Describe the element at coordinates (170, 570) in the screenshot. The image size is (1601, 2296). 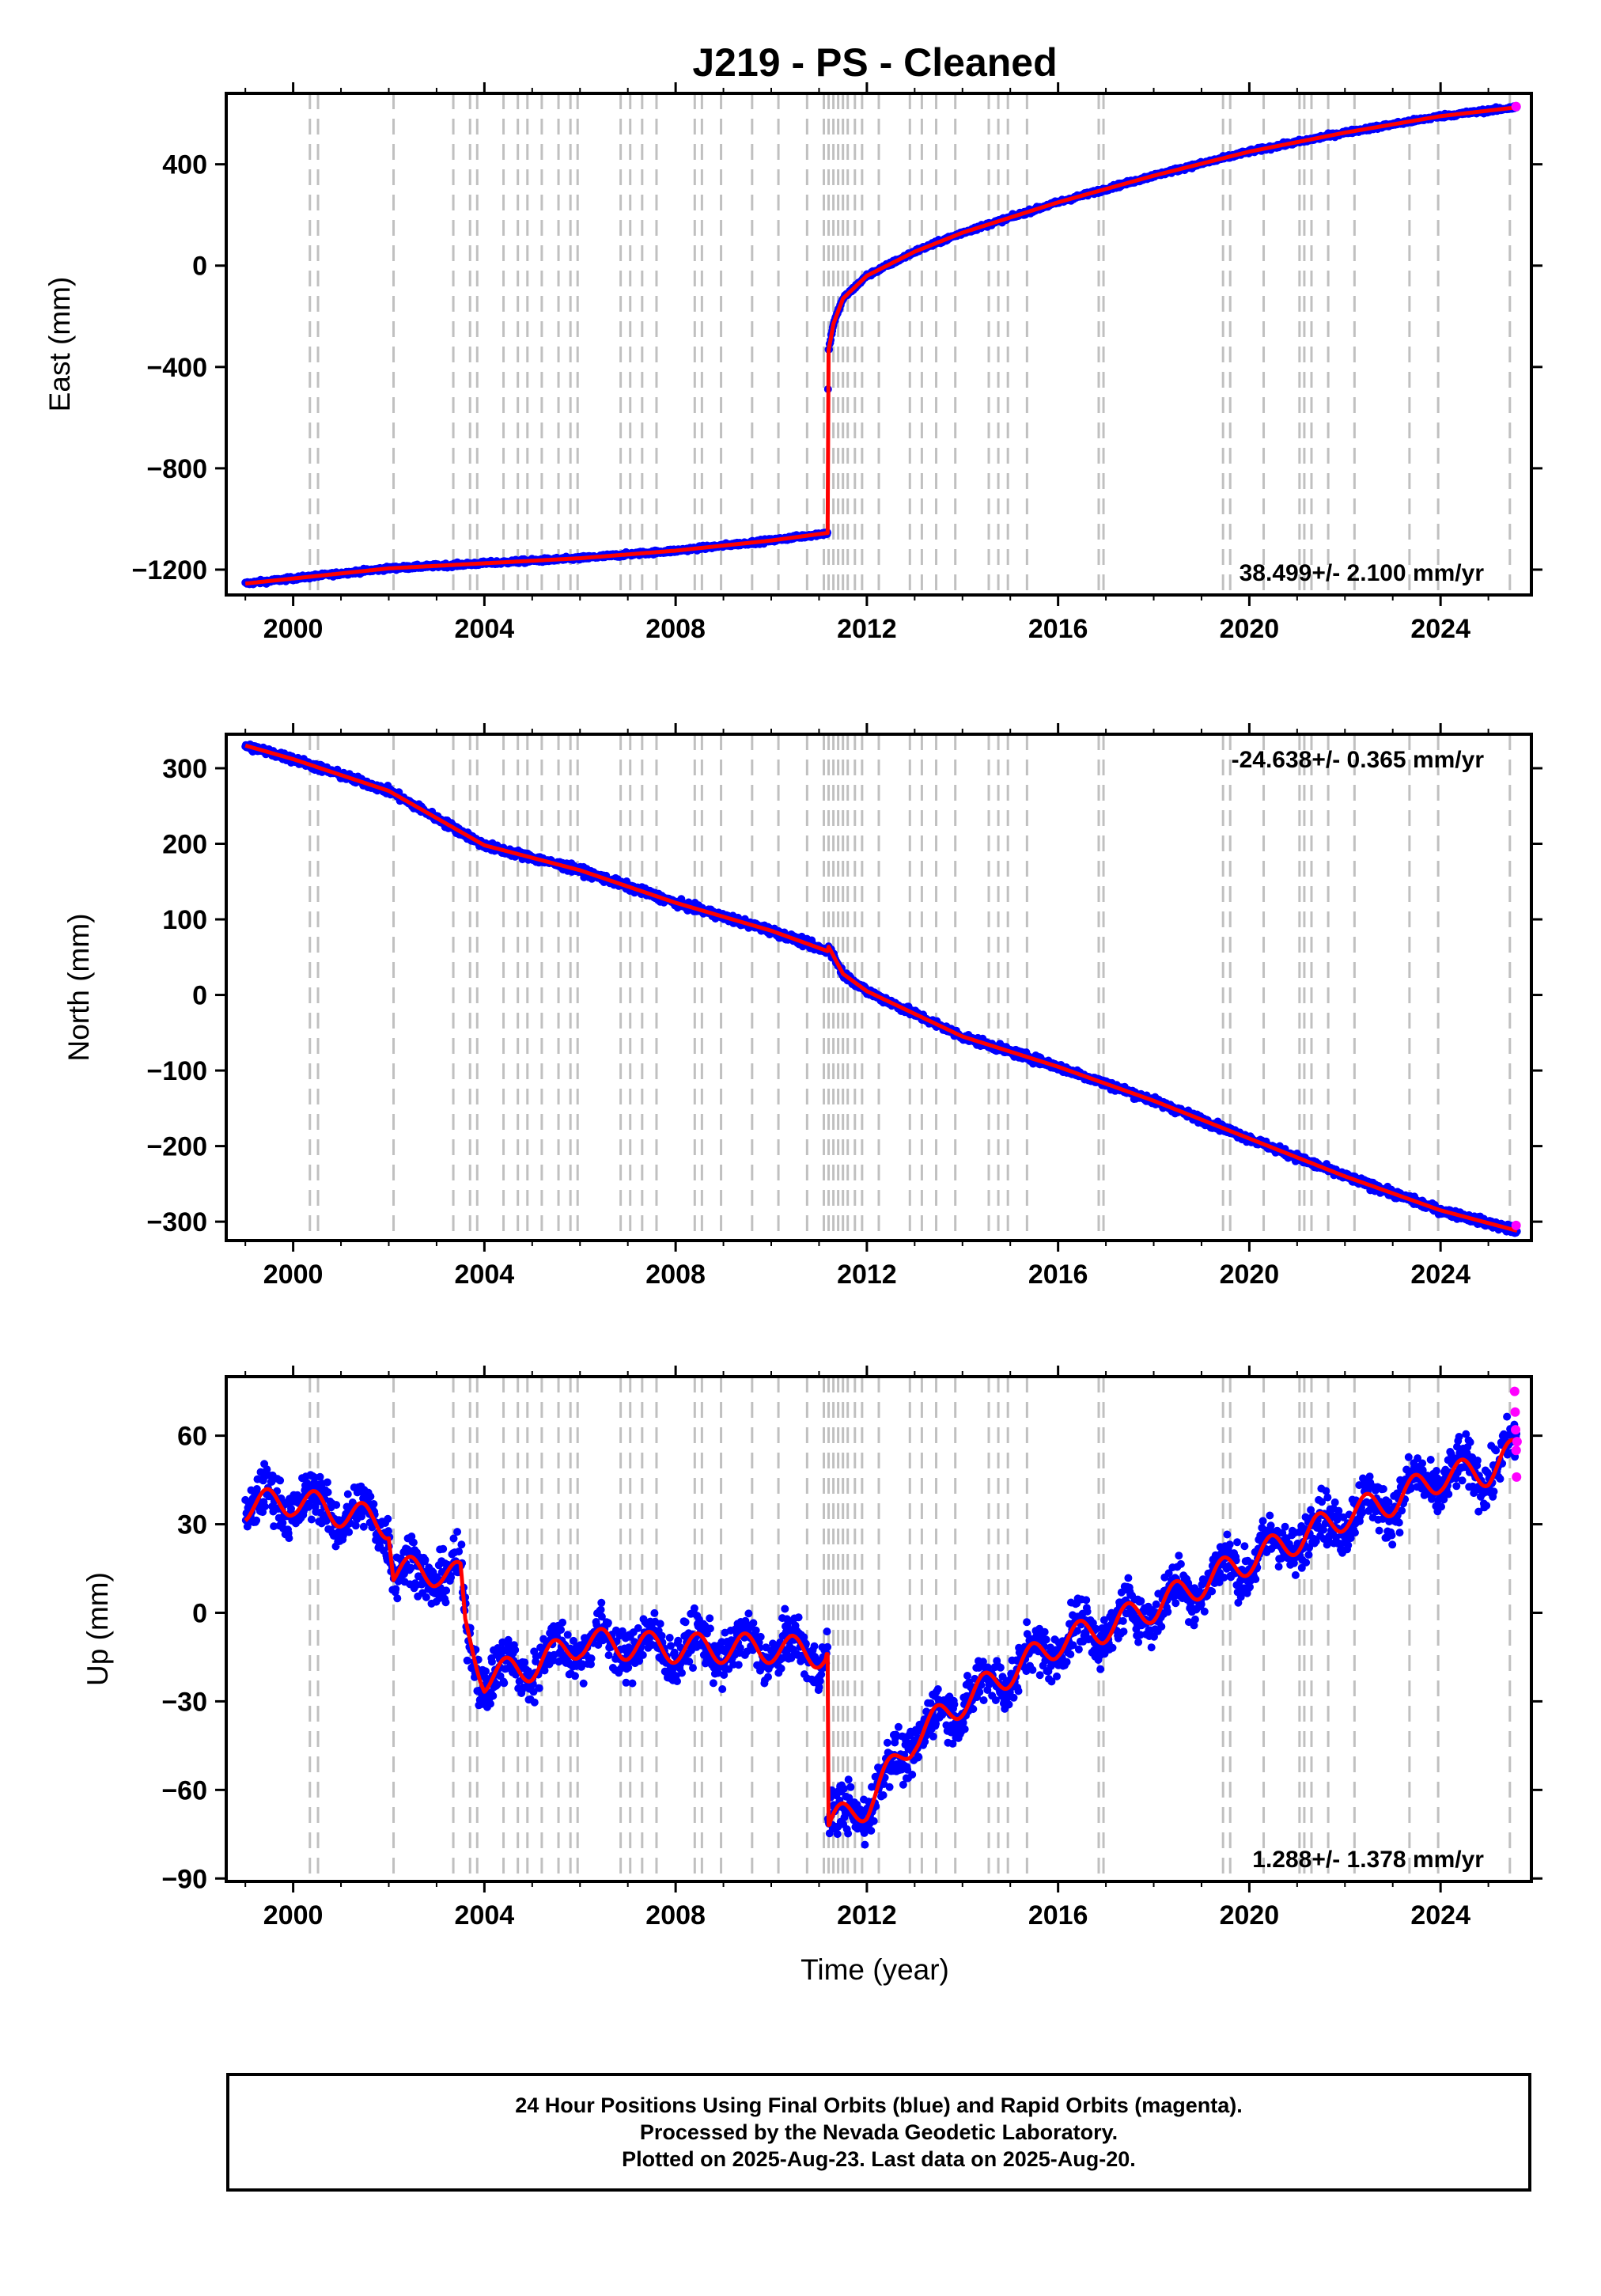
I see `y-tick-label: −1200` at that location.